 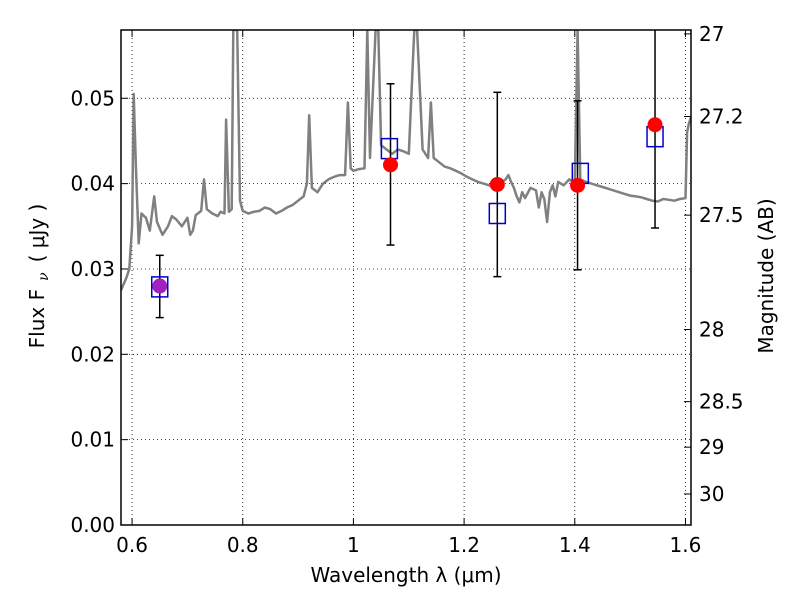 What do you see at coordinates (686, 545) in the screenshot?
I see `x-tick-label: 1.6` at bounding box center [686, 545].